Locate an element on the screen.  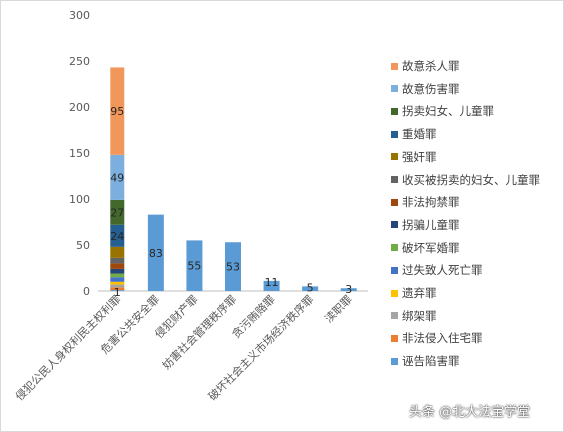
x-category-label: 妨害社会管理秩序罪 is located at coordinates (199, 332).